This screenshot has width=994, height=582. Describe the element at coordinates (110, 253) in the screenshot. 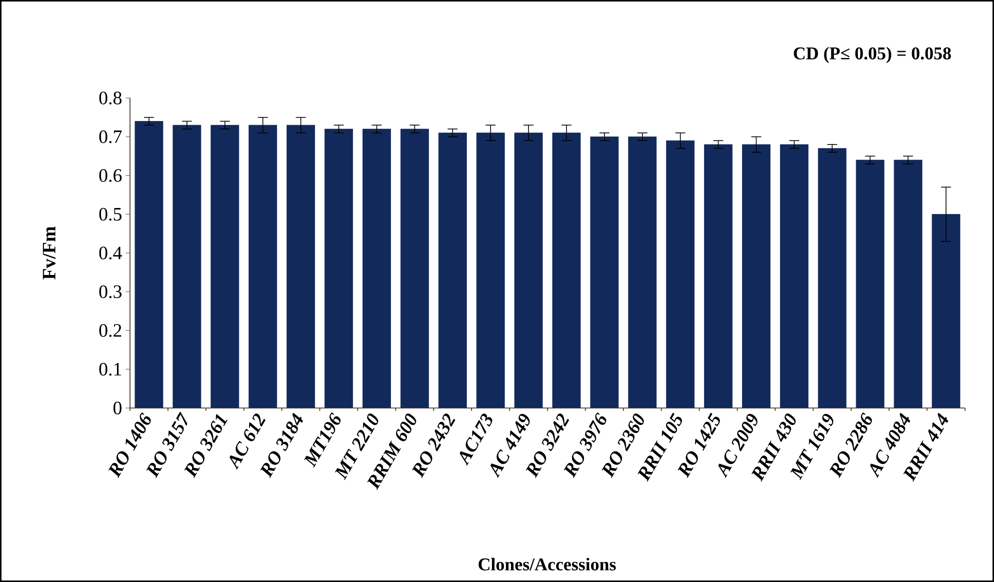

I see `y-tick-label: 0.4` at that location.